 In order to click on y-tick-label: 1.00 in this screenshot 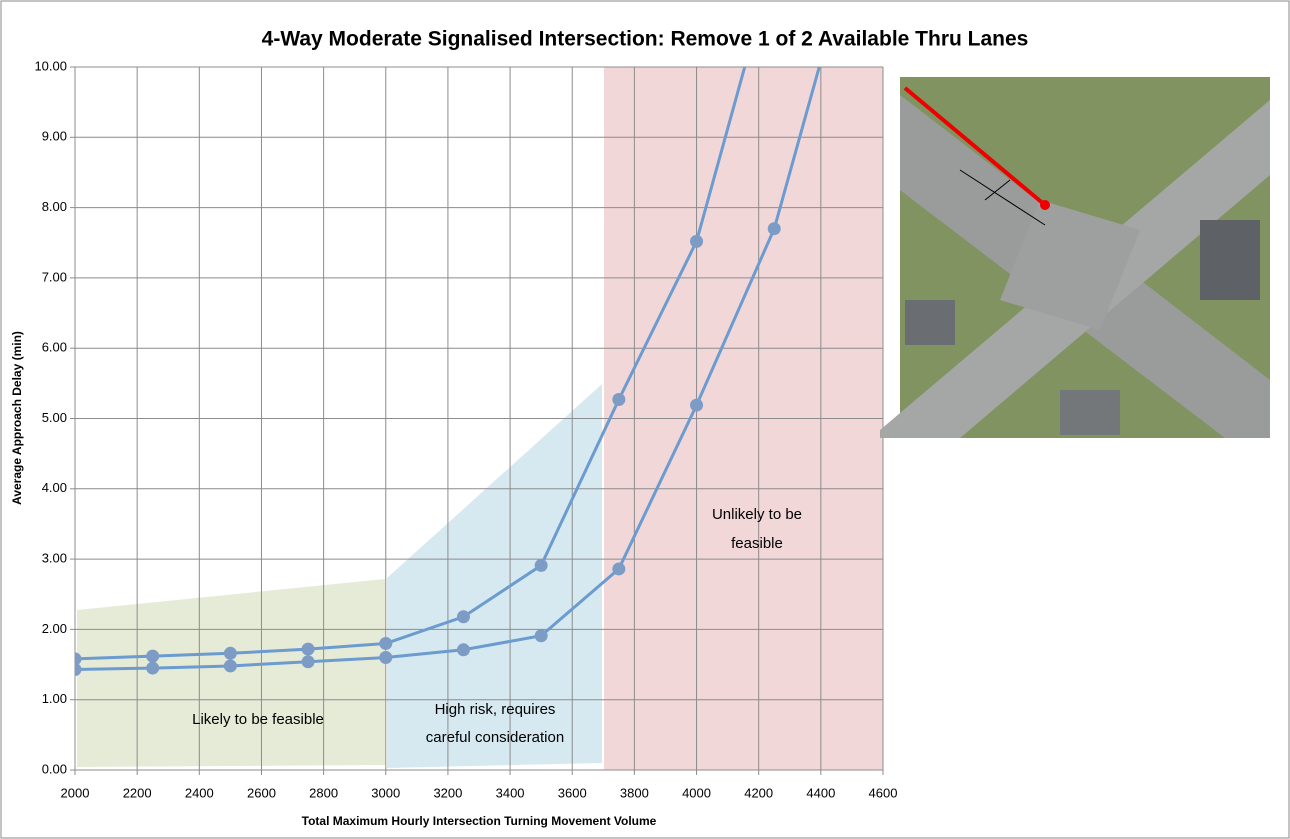, I will do `click(54, 698)`.